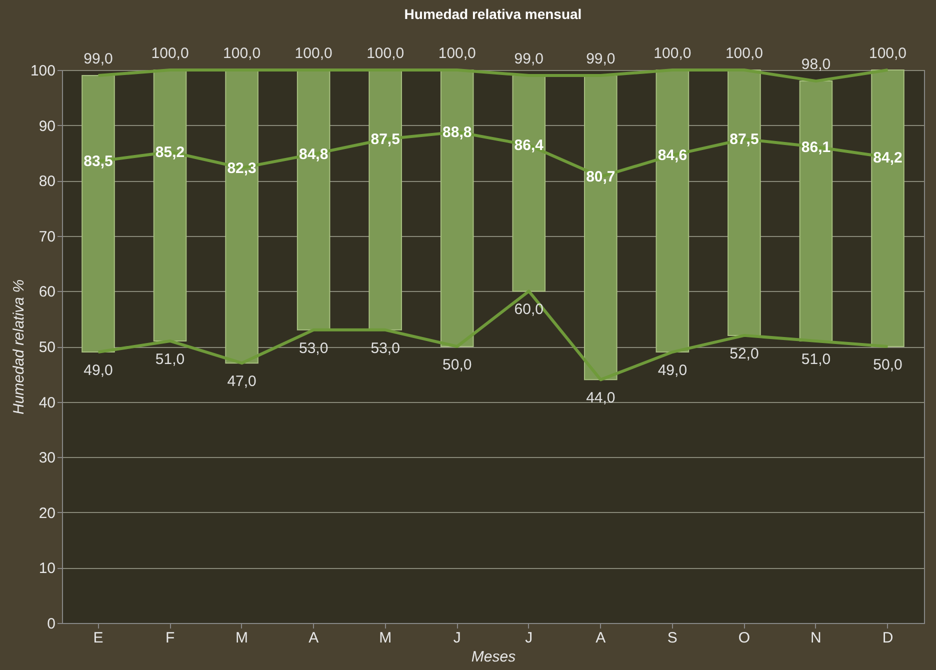  What do you see at coordinates (47, 569) in the screenshot?
I see `y-tick-label: 10` at bounding box center [47, 569].